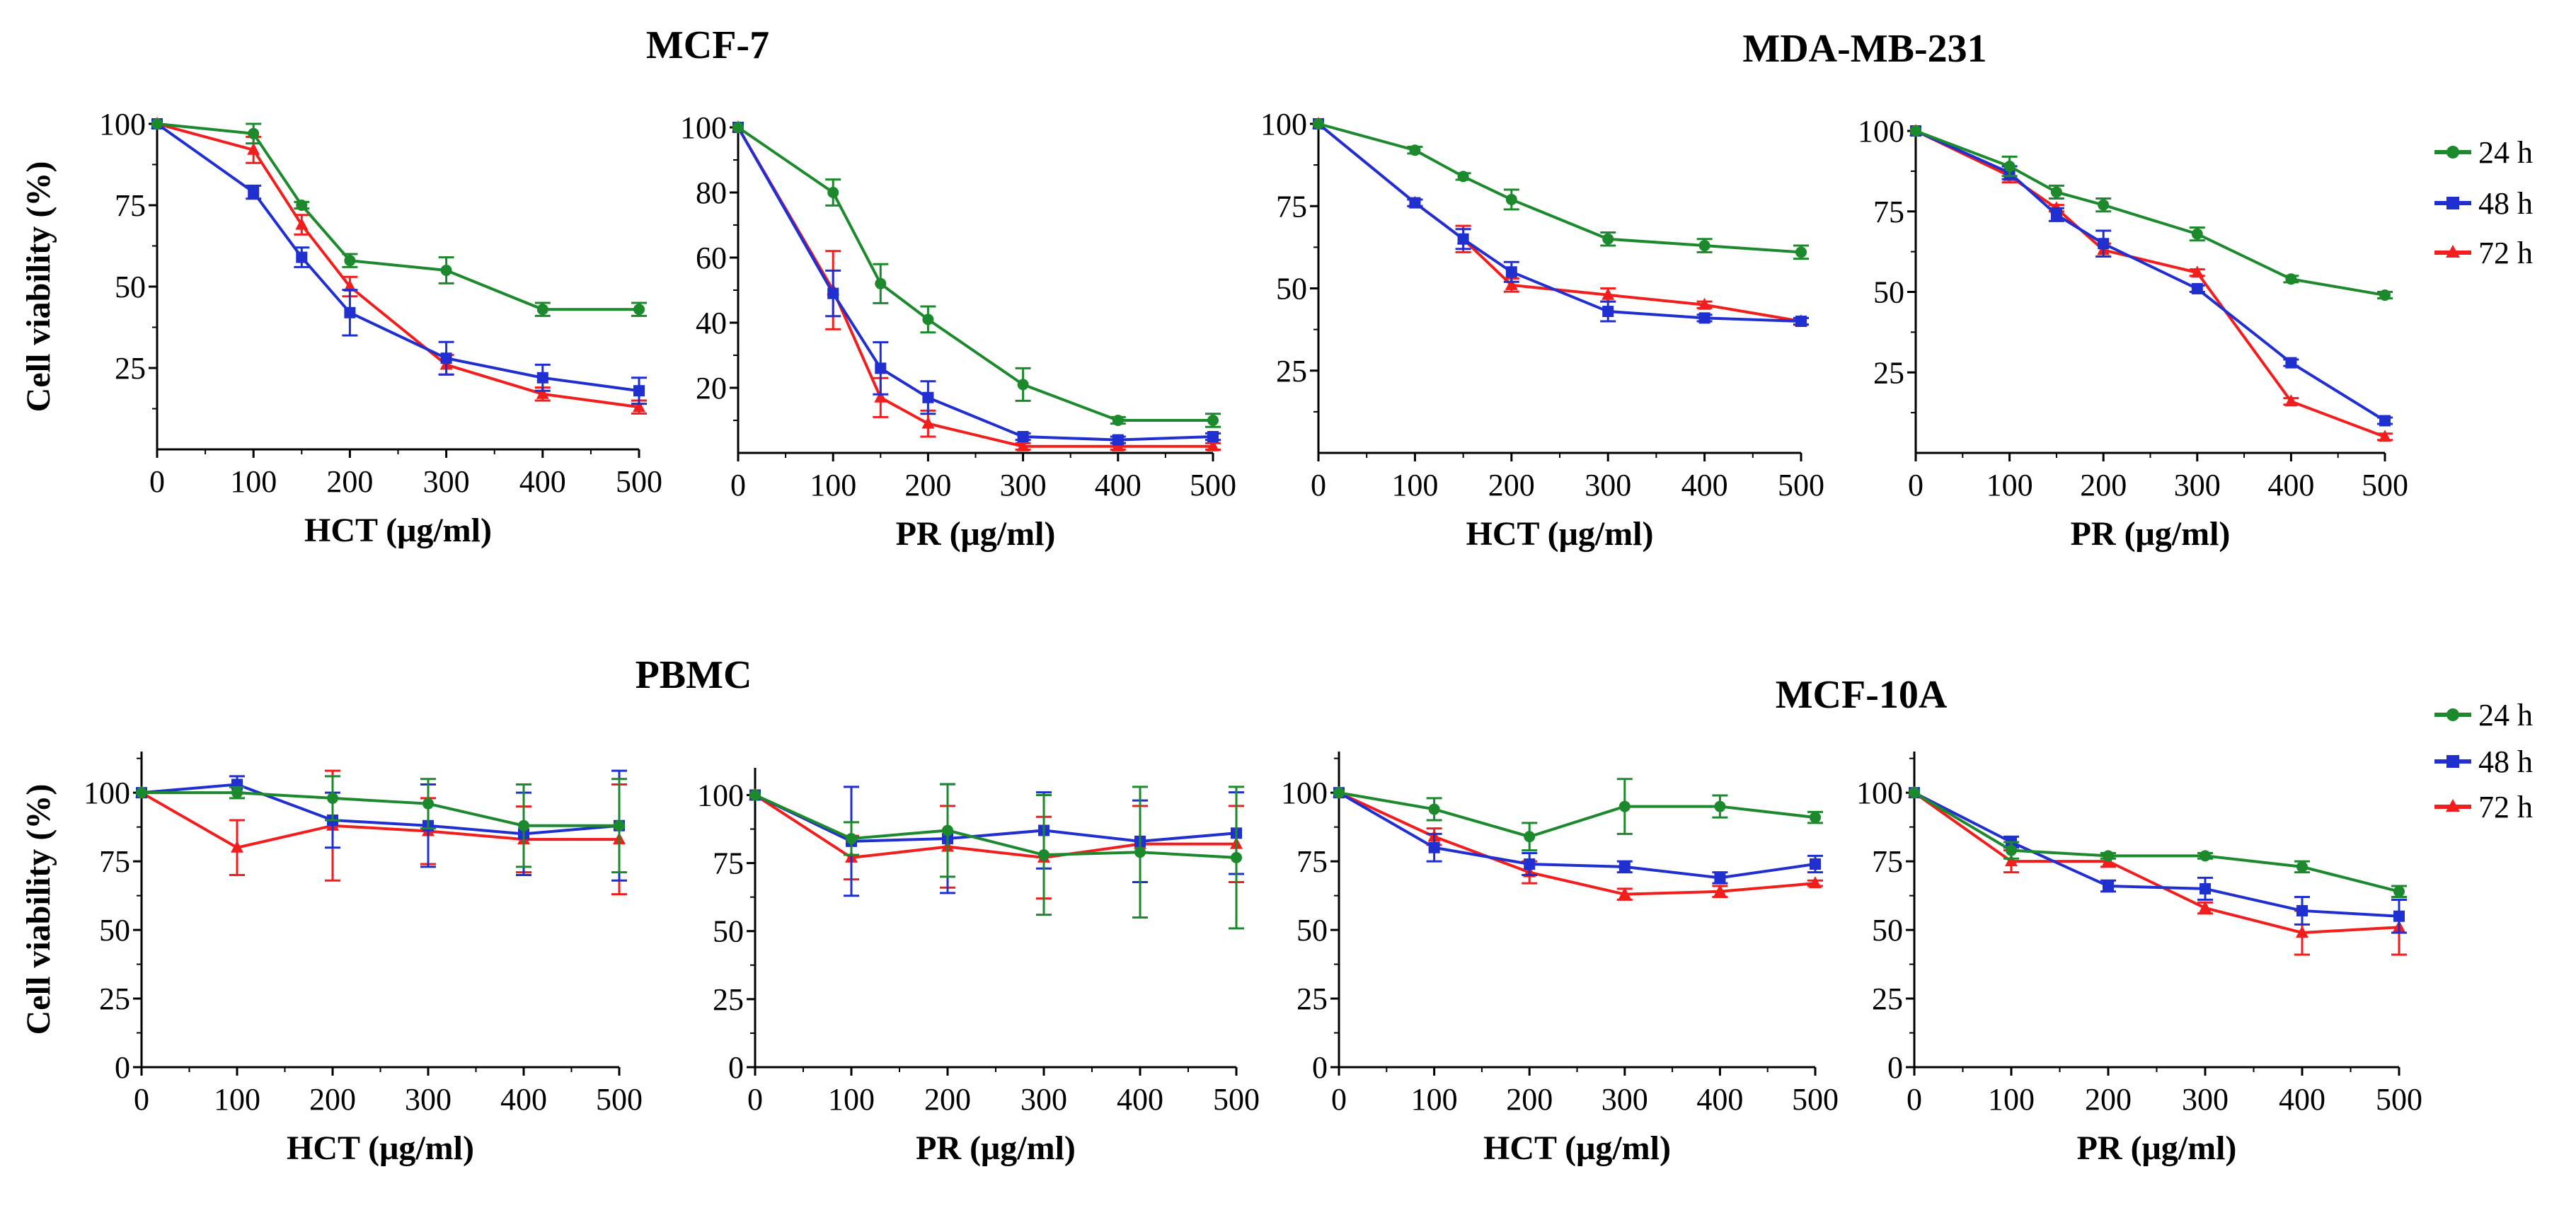 This screenshot has height=1208, width=2576. What do you see at coordinates (398, 530) in the screenshot?
I see `x-axis-title: HCT (μg/ml)` at bounding box center [398, 530].